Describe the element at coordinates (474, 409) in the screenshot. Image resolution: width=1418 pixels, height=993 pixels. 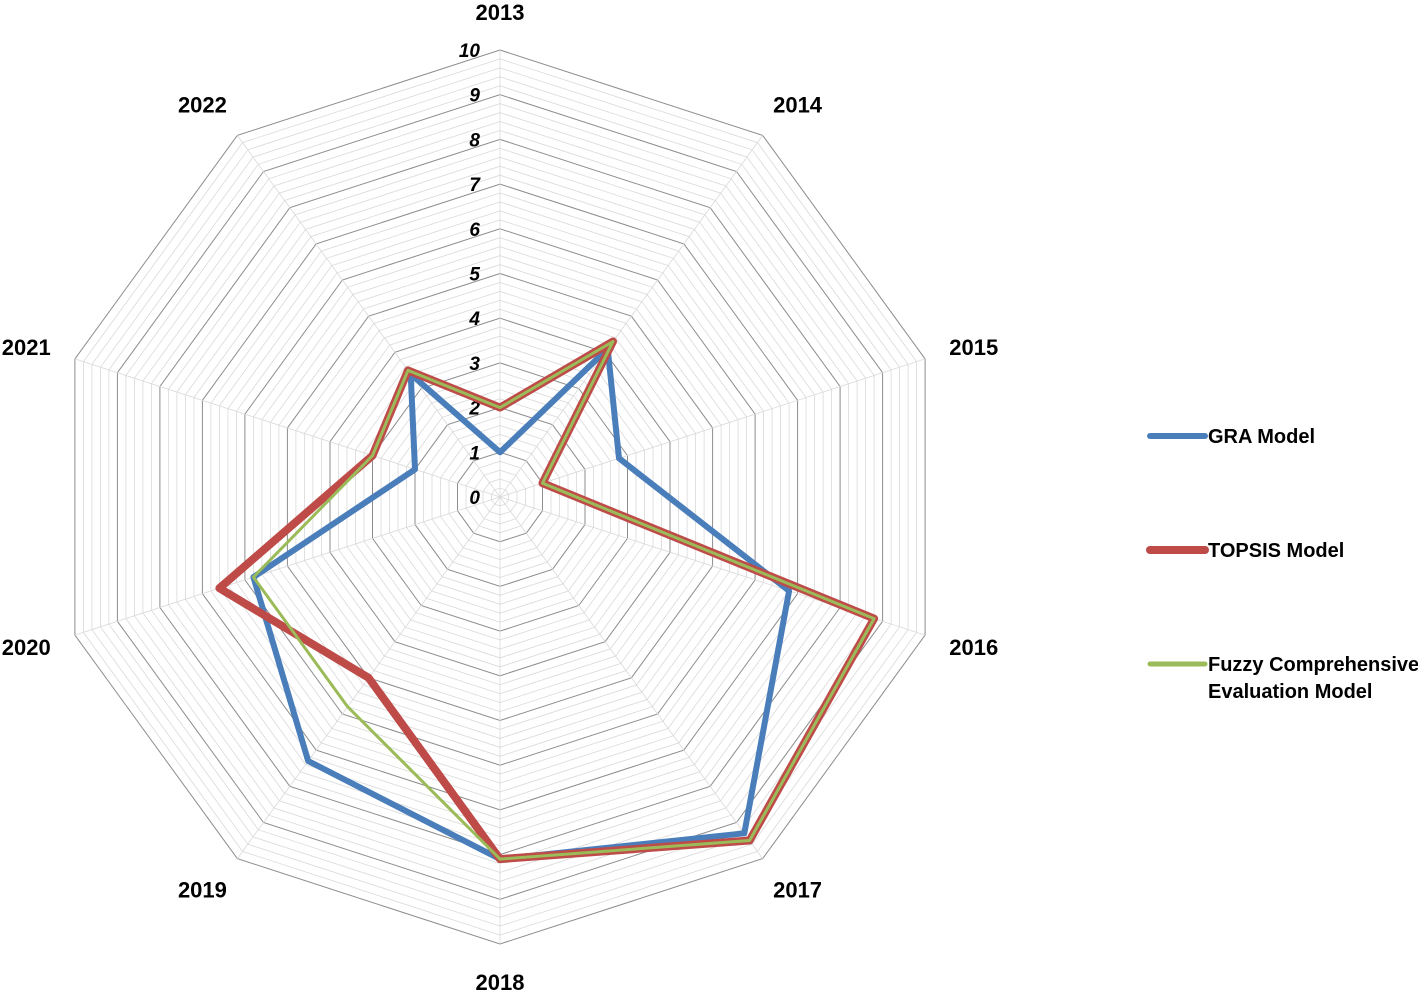
I see `tick-label: 2` at that location.